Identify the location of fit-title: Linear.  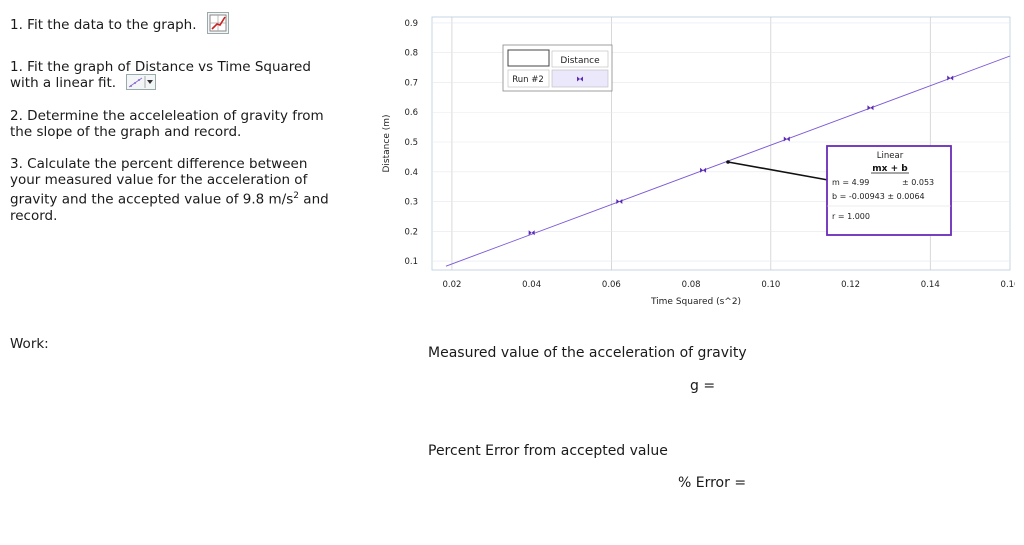
(890, 156).